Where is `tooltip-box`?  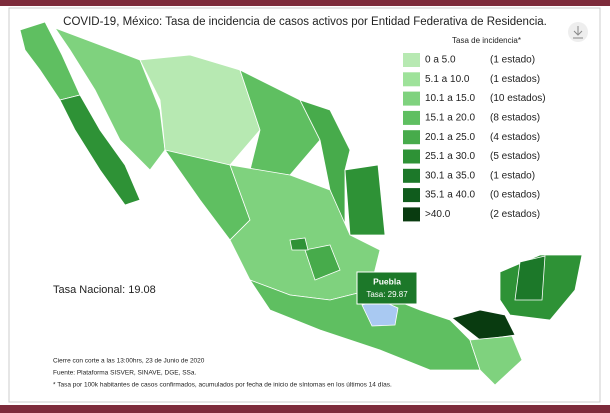
tooltip-box is located at coordinates (387, 288).